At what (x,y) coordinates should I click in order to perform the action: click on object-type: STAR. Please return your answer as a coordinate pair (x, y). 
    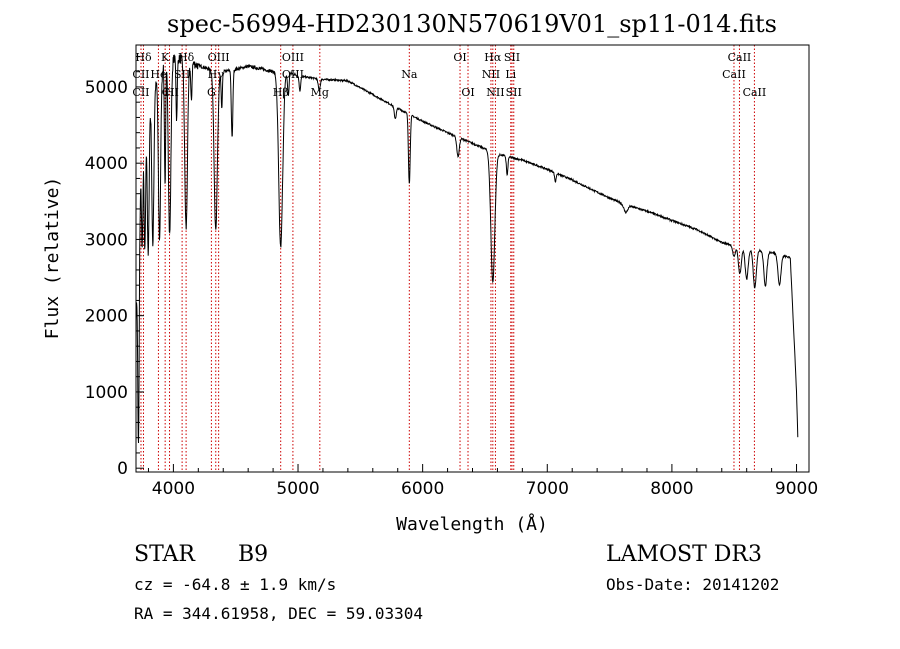
    Looking at the image, I should click on (165, 554).